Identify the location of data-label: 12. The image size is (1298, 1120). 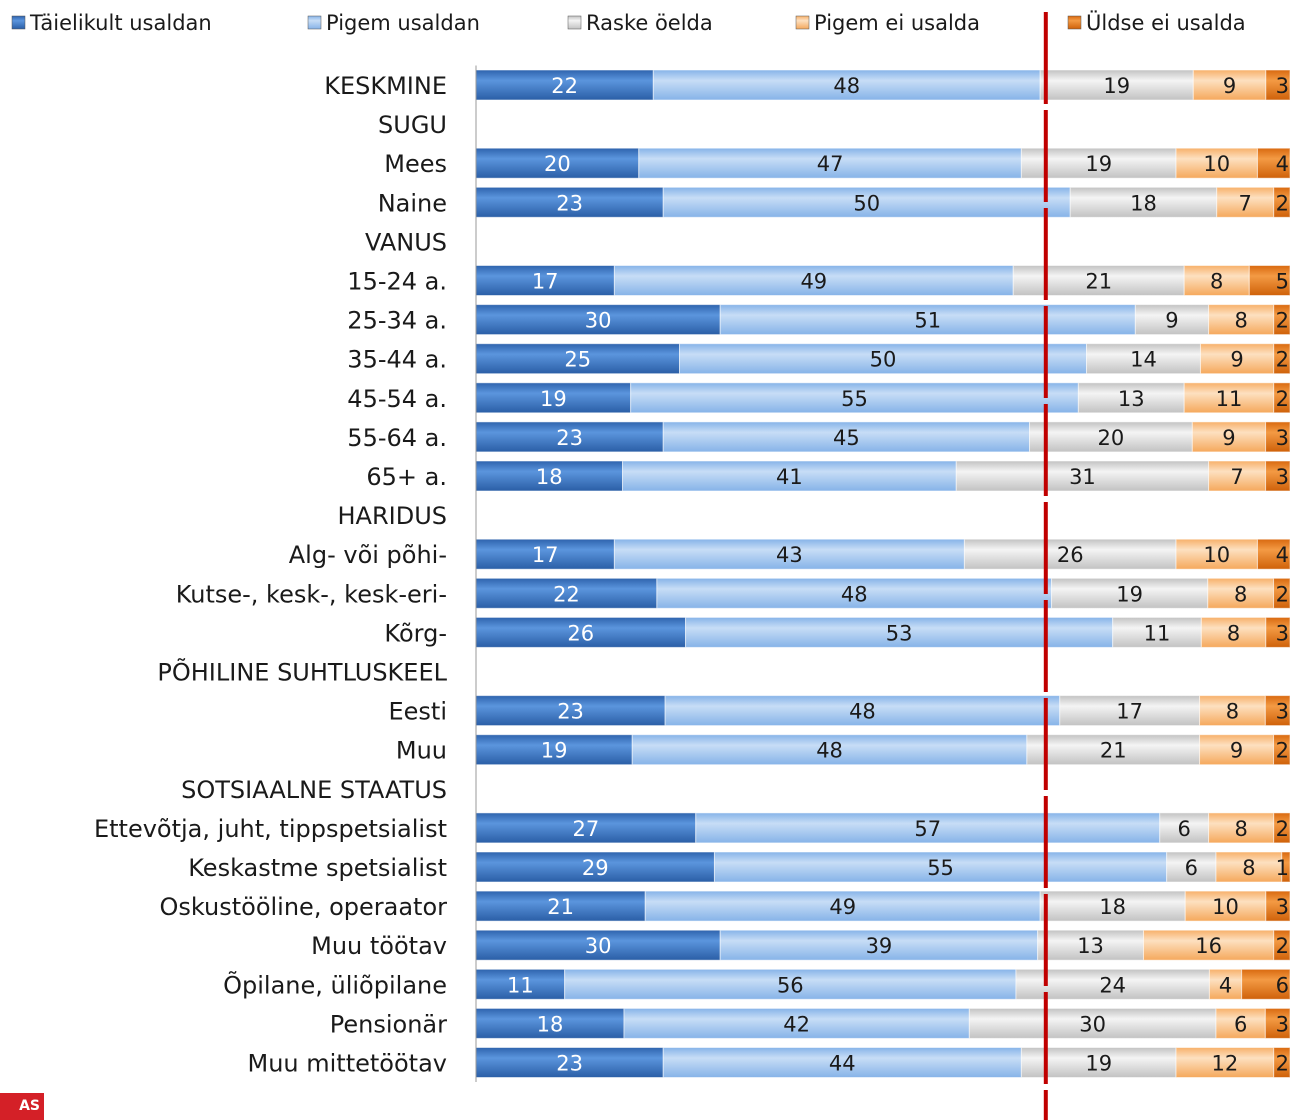
(1225, 1064).